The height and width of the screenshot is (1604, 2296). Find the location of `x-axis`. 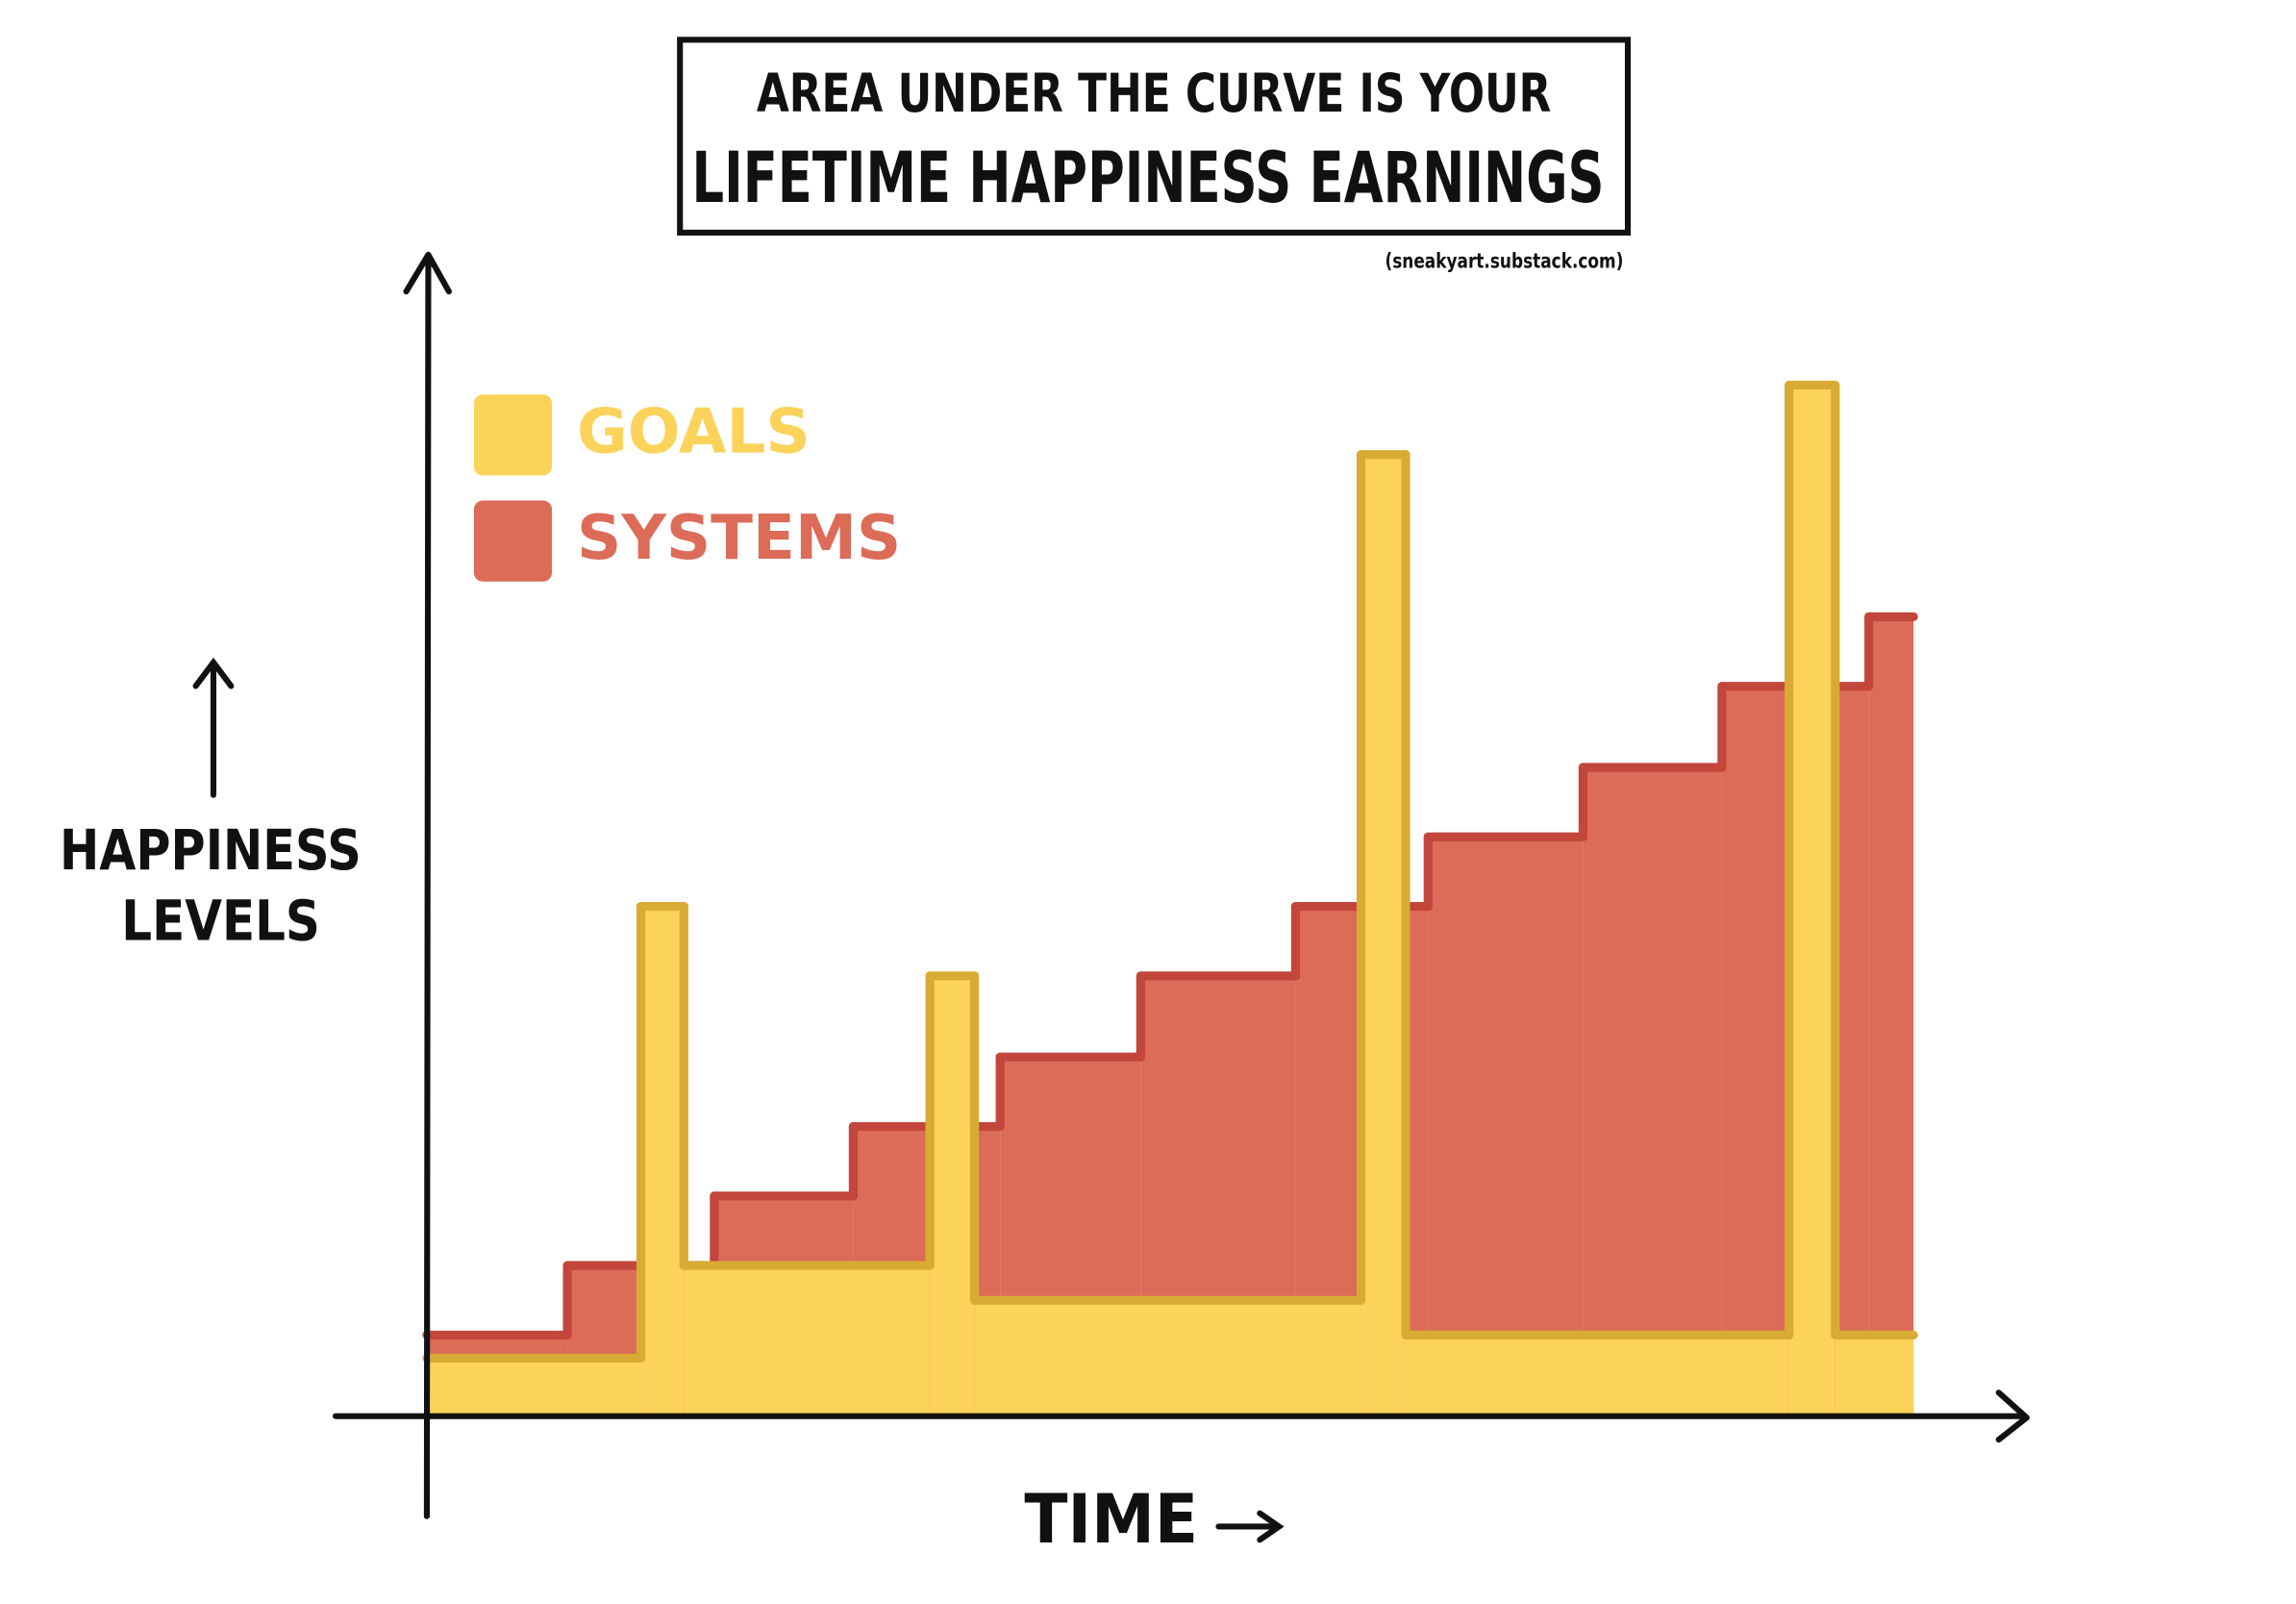

x-axis is located at coordinates (1181, 1416).